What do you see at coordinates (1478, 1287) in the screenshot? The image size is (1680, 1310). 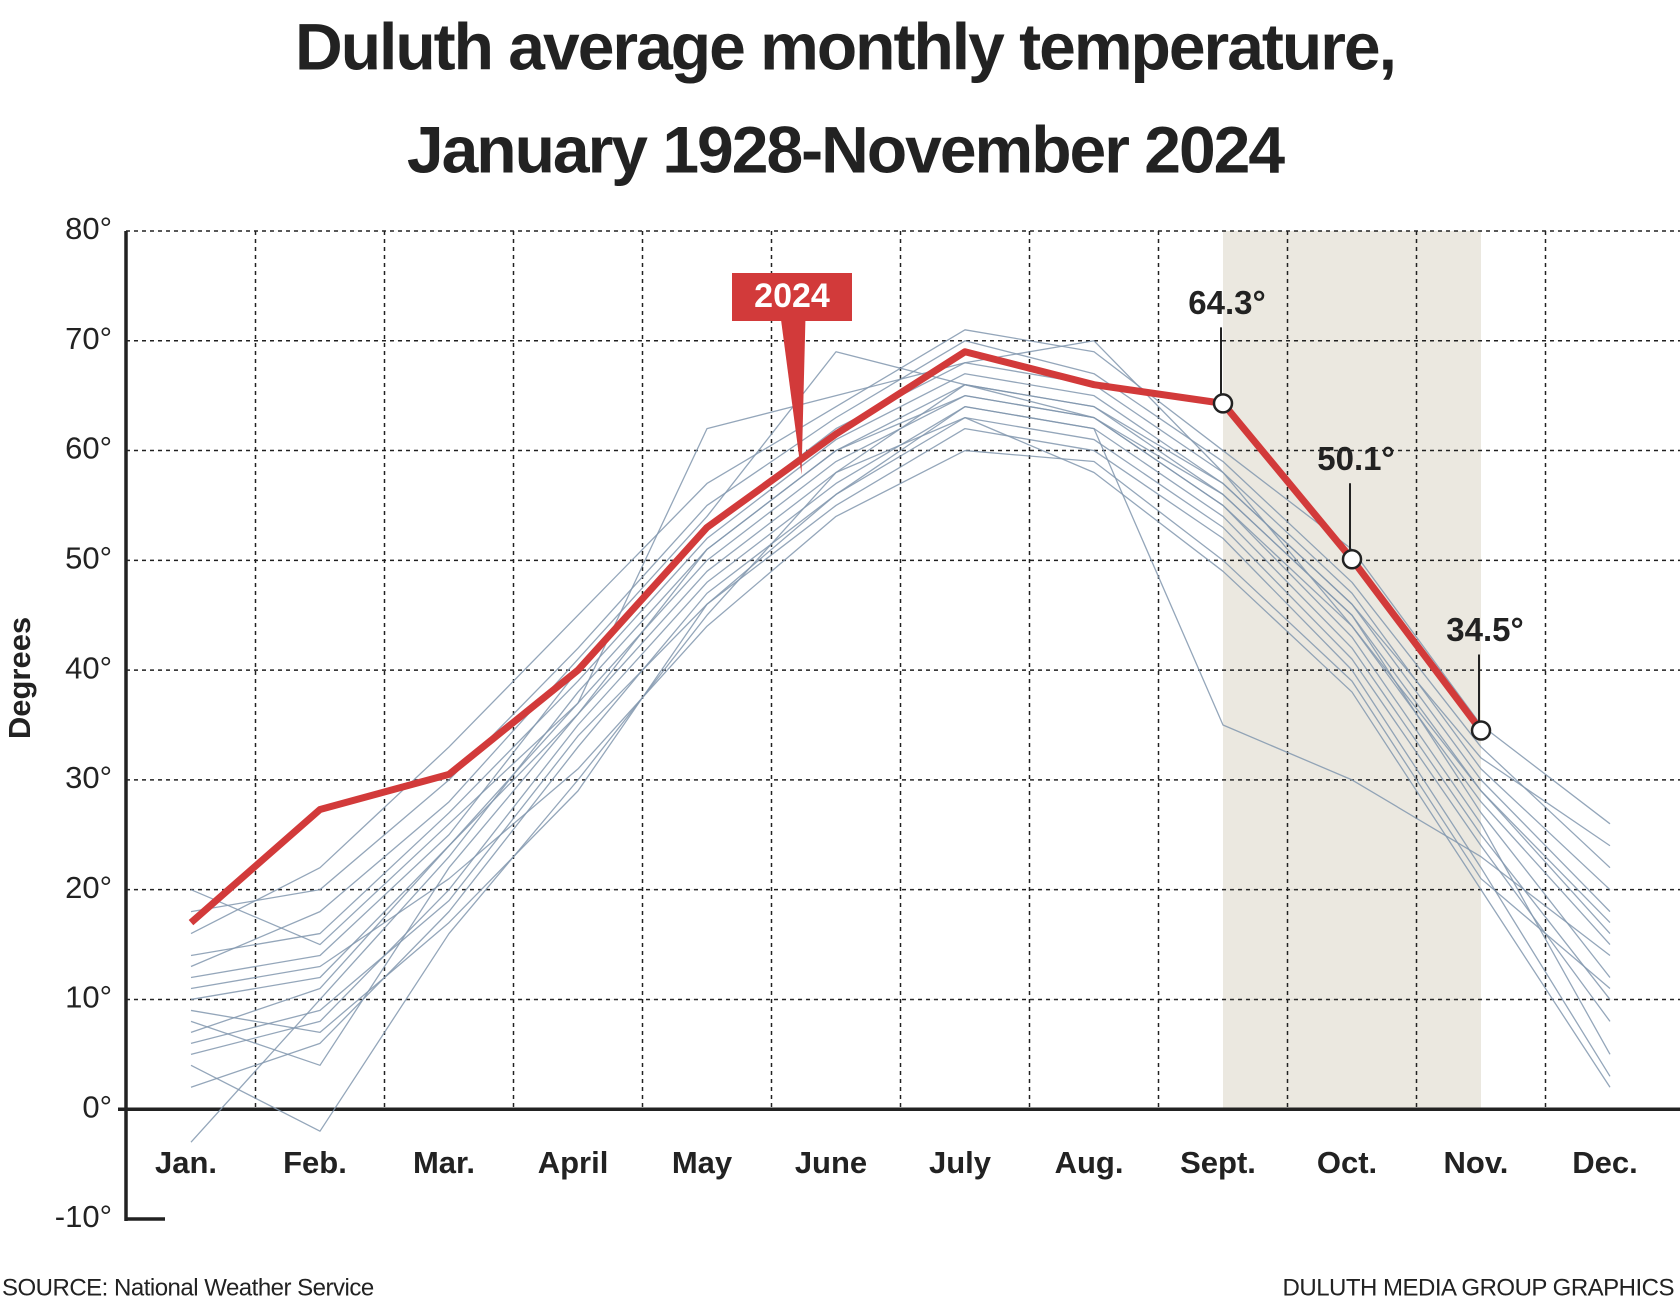 I see `credit: DULUTH MEDIA GROUP GRAPHICS` at bounding box center [1478, 1287].